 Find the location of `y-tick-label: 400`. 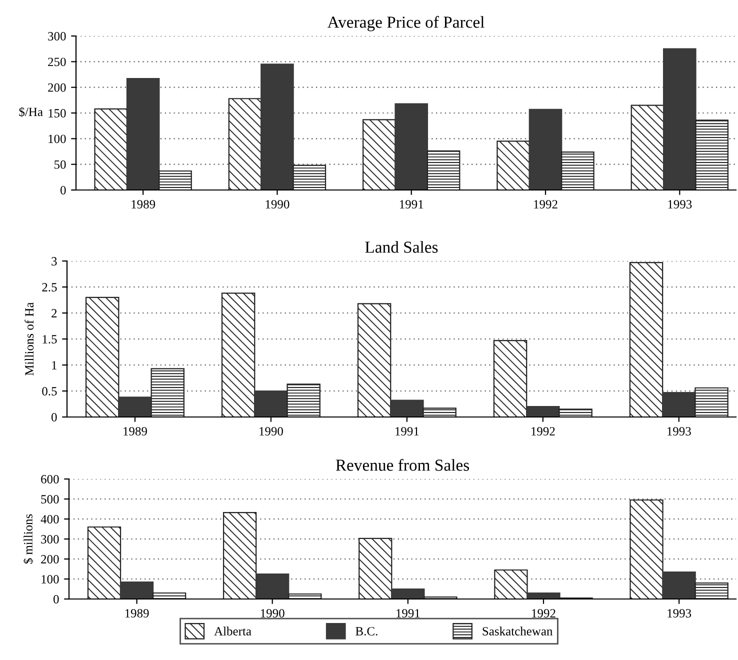

y-tick-label: 400 is located at coordinates (49, 519).